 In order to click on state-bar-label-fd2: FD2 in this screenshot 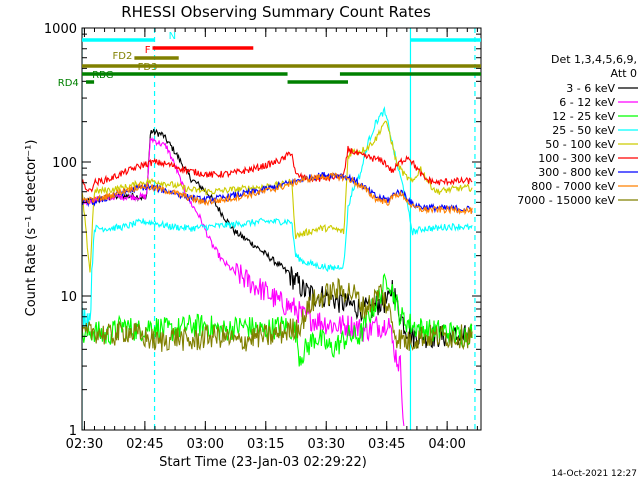, I will do `click(123, 56)`.